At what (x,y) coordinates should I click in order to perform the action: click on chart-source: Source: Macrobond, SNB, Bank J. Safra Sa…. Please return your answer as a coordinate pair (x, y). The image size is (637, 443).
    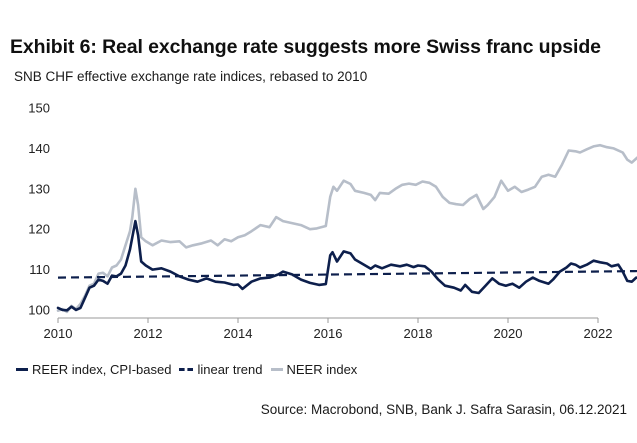
    Looking at the image, I should click on (443, 409).